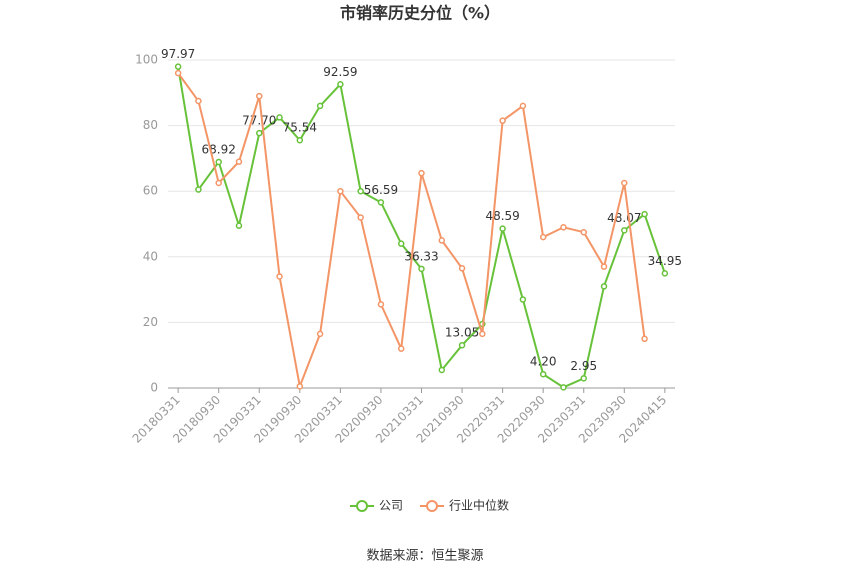 The height and width of the screenshot is (578, 850). I want to click on y-tick-label: 0, so click(154, 388).